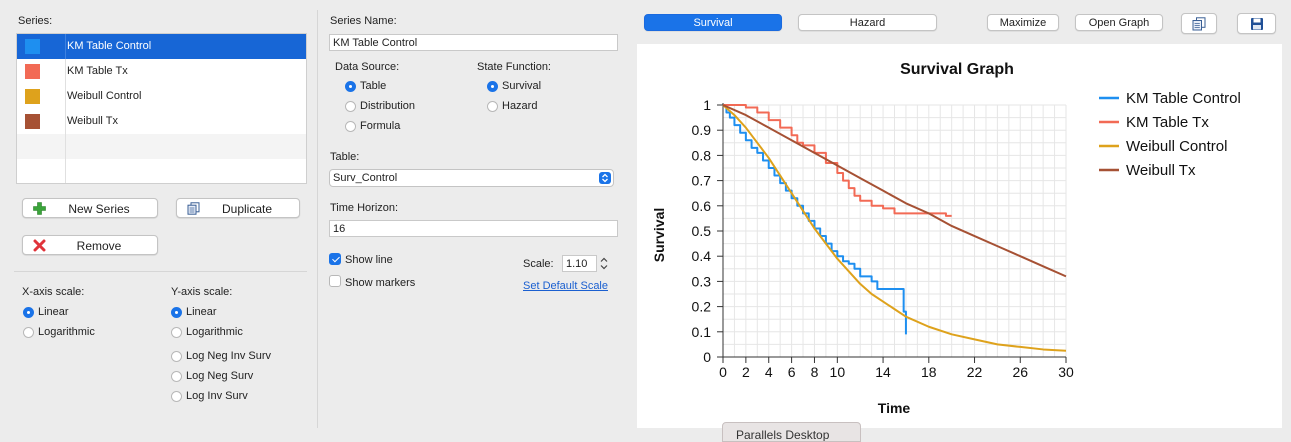 This screenshot has width=1291, height=442. I want to click on y-axis-logarithmic-label: Logarithmic, so click(214, 332).